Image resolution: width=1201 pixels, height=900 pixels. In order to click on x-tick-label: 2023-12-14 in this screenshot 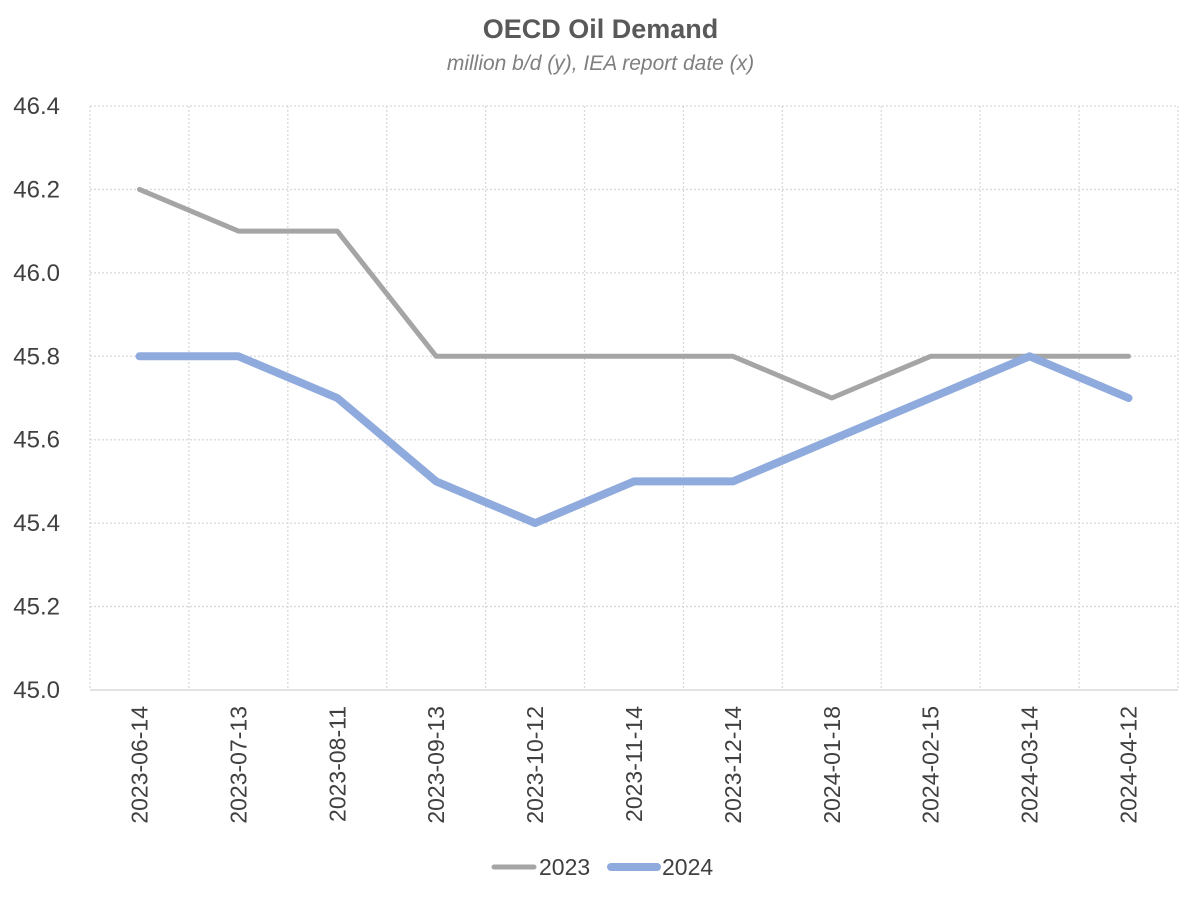, I will do `click(733, 765)`.